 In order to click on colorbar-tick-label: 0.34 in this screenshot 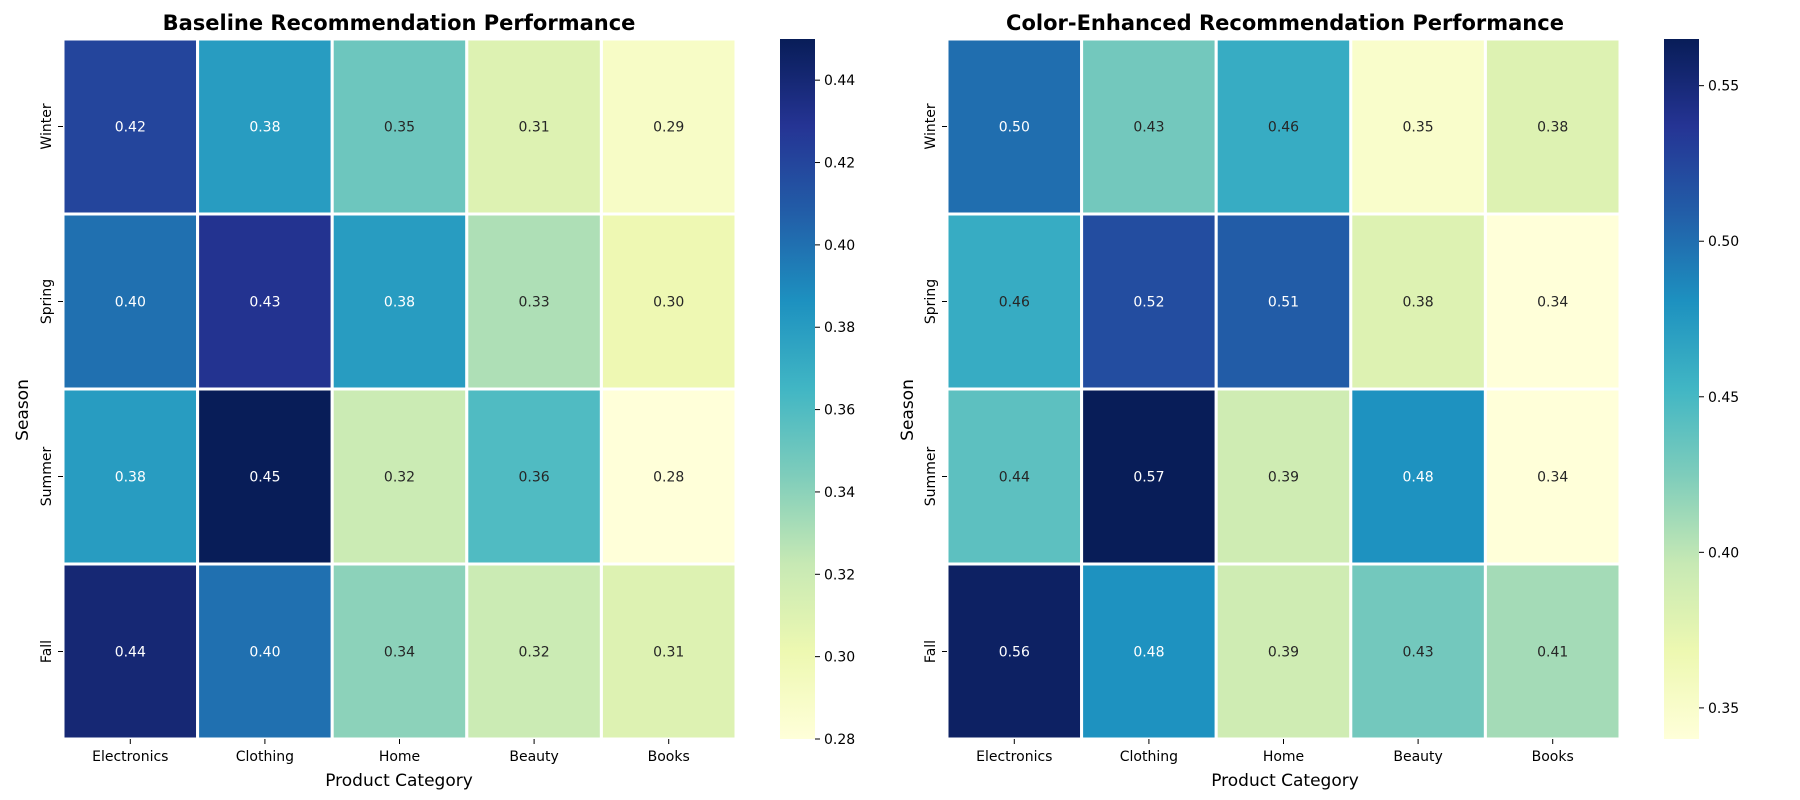, I will do `click(839, 493)`.